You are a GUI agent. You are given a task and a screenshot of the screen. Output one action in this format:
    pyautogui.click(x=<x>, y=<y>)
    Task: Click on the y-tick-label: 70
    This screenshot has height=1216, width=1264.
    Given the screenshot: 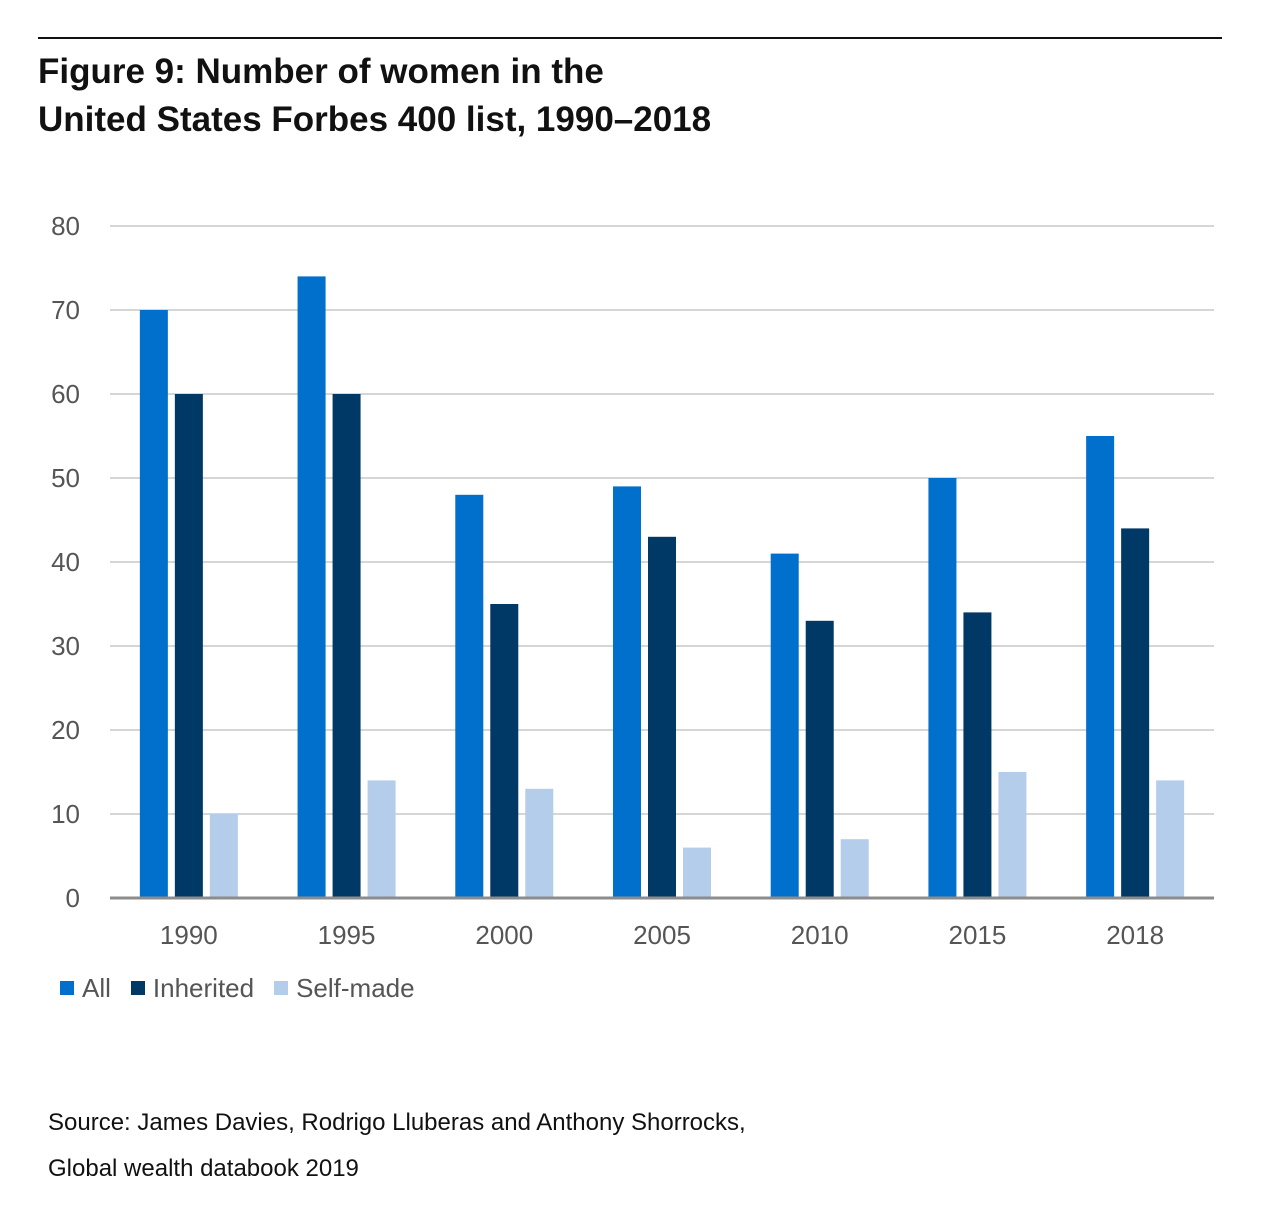 What is the action you would take?
    pyautogui.click(x=65, y=310)
    